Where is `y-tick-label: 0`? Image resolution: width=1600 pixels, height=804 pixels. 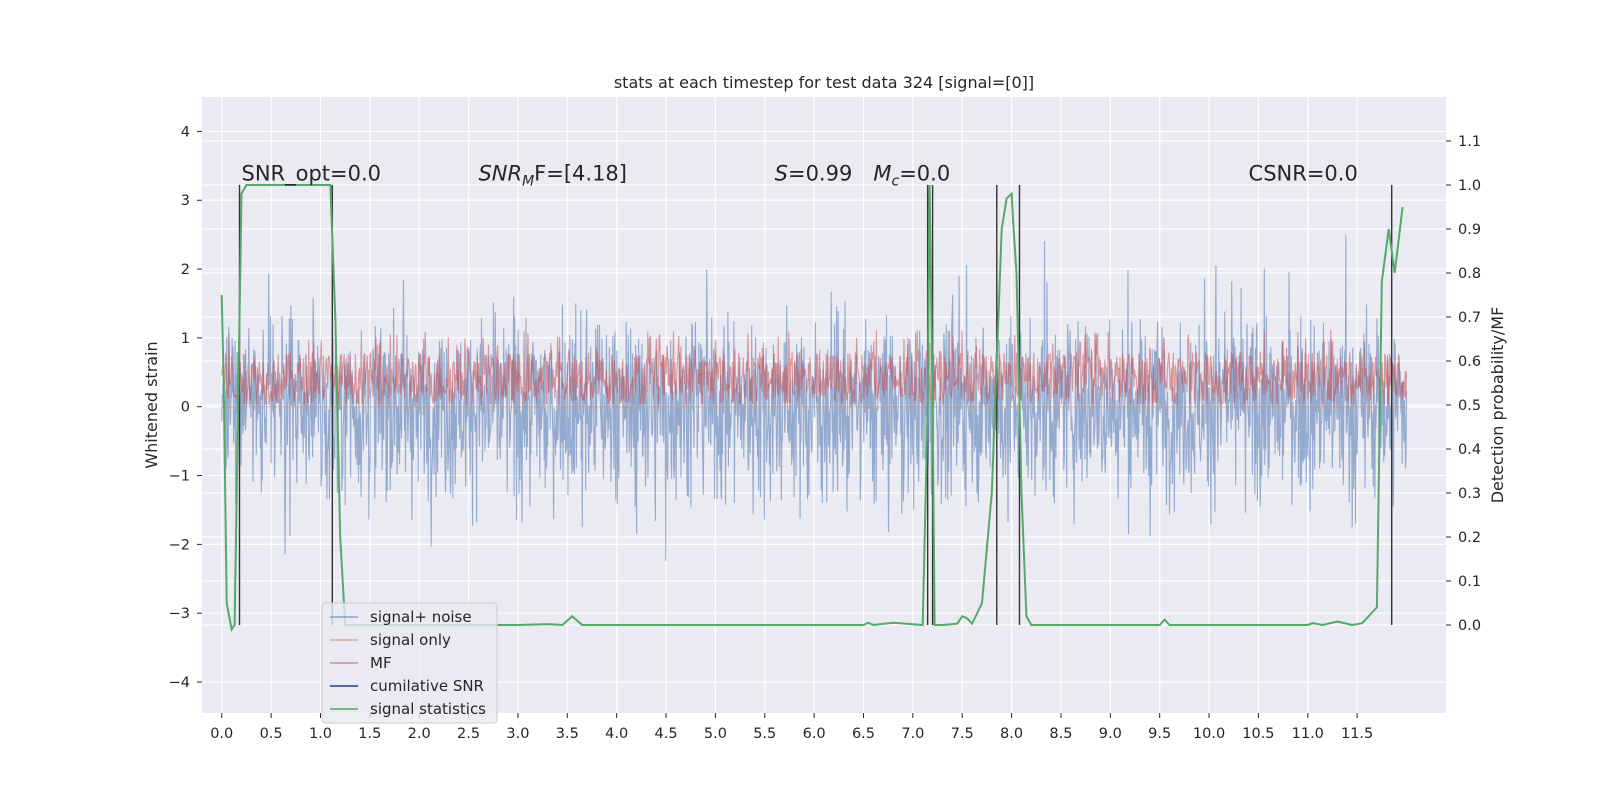
y-tick-label: 0 is located at coordinates (185, 408).